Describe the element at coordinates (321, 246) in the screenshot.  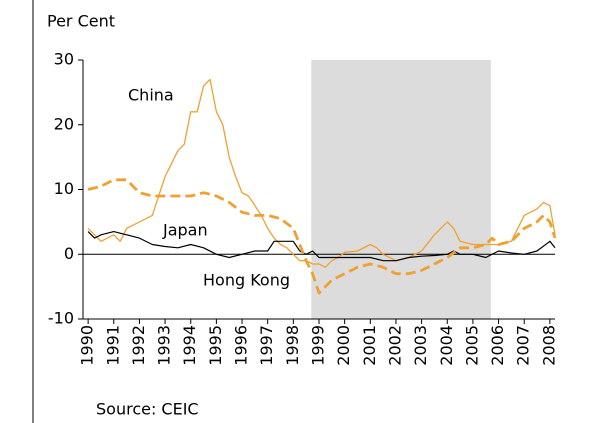
I see `series-line` at that location.